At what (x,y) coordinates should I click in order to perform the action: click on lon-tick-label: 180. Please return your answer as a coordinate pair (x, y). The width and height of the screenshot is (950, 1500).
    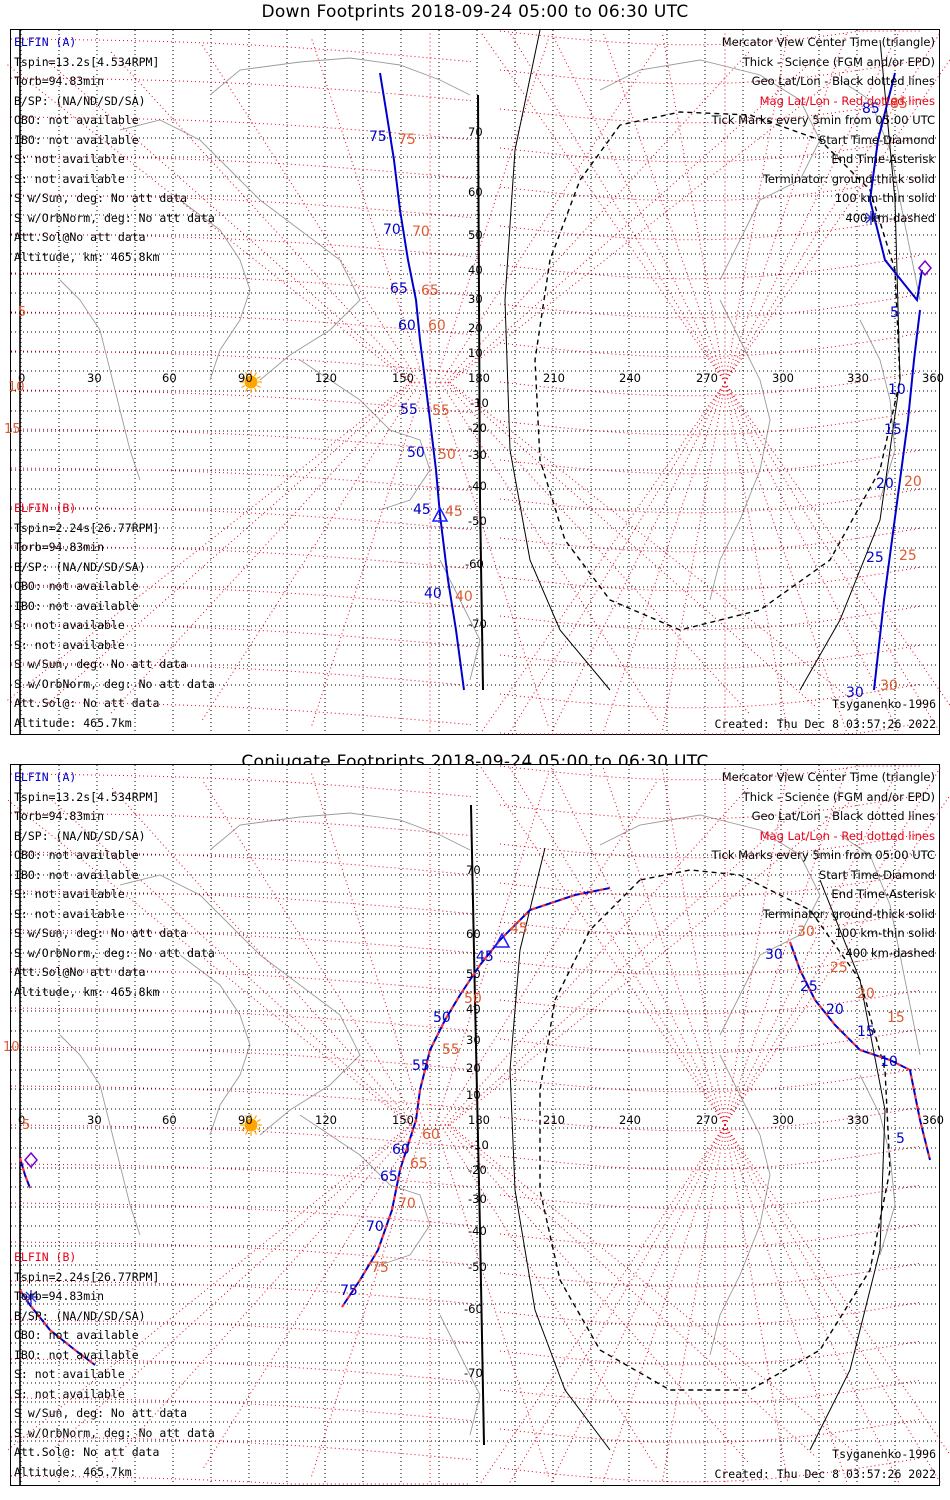
    Looking at the image, I should click on (479, 378).